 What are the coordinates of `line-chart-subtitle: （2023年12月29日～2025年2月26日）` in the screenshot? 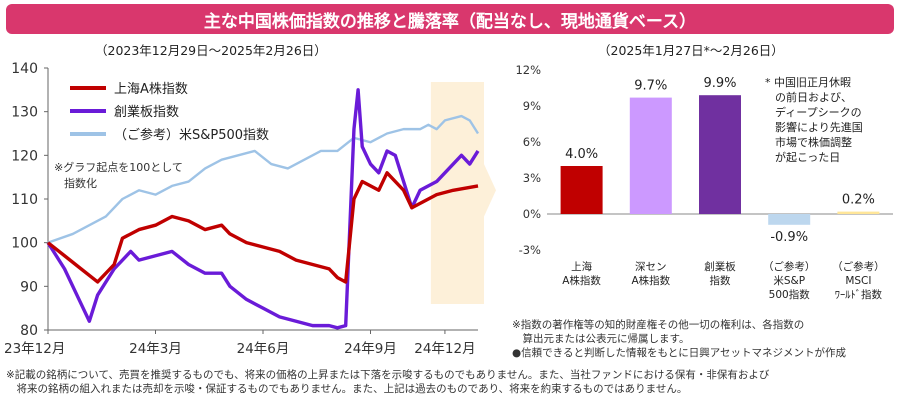 It's located at (211, 50).